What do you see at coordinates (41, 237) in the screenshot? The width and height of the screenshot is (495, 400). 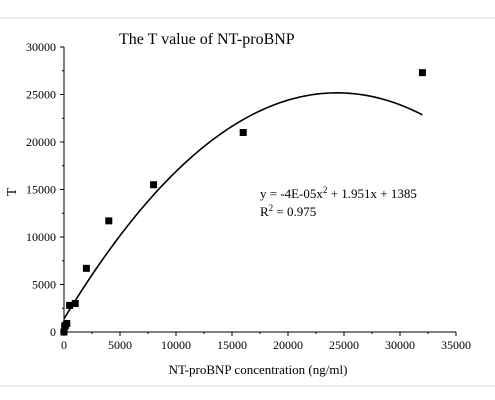 I see `y-tick-label: 10000` at bounding box center [41, 237].